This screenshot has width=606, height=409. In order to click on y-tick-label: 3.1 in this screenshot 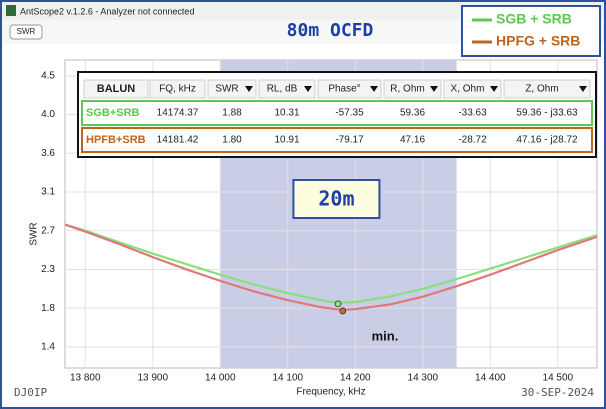, I will do `click(48, 192)`.